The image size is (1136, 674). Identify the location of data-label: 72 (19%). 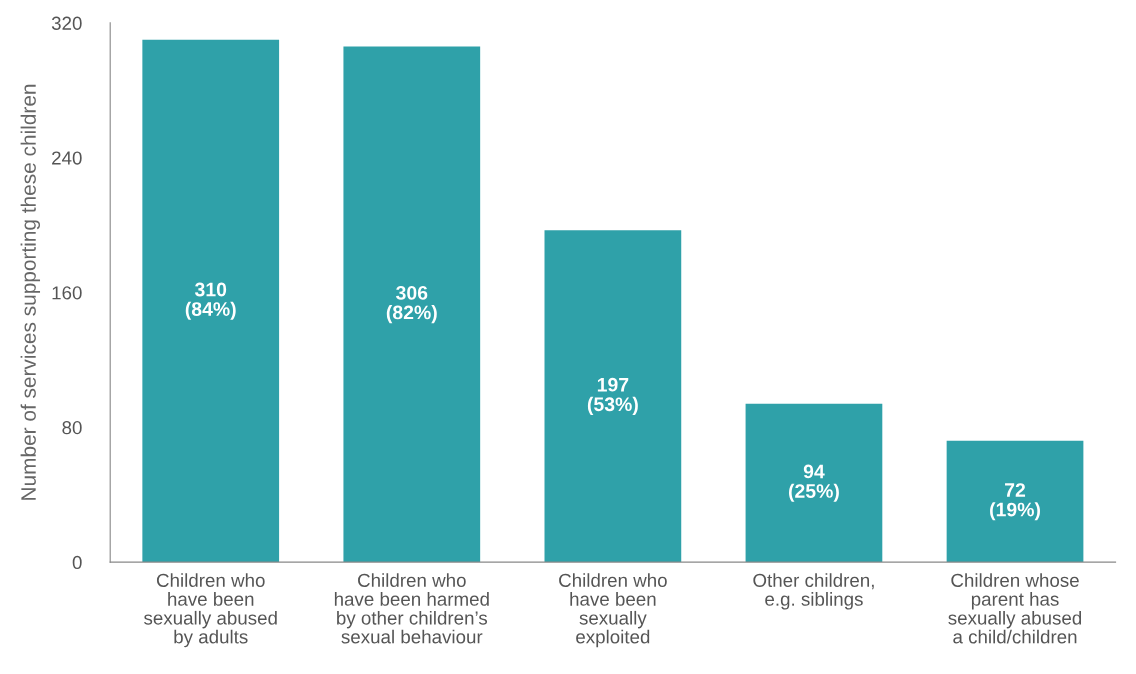
(1015, 502).